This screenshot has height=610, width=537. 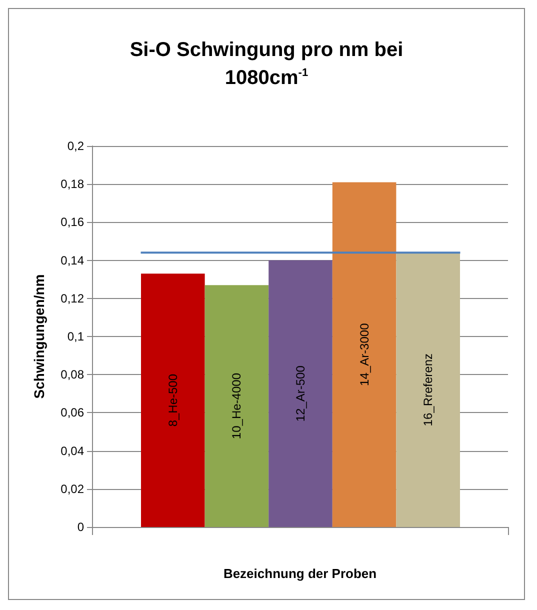 What do you see at coordinates (72, 375) in the screenshot?
I see `y-tick-label: 0,08` at bounding box center [72, 375].